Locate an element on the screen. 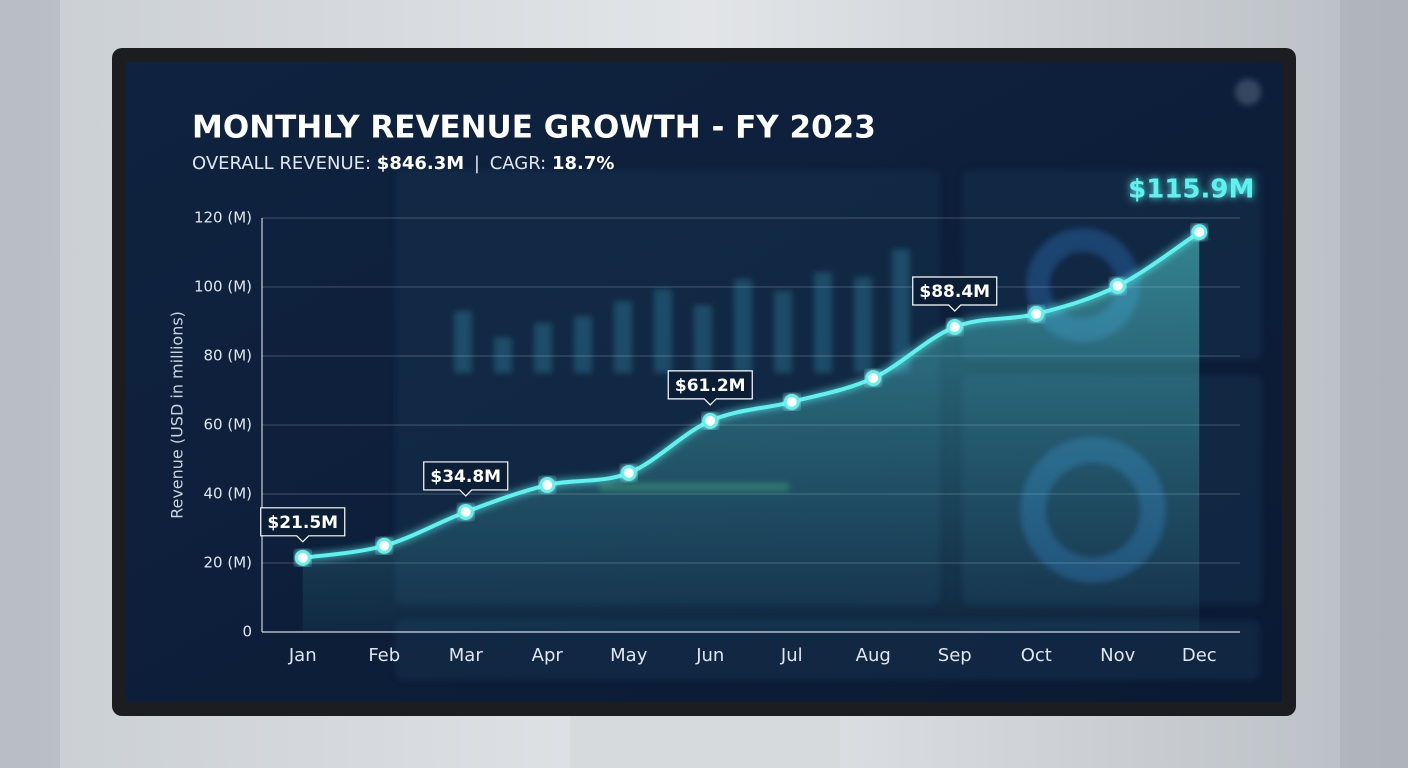 The image size is (1408, 768). subtitle-value: 18.7% is located at coordinates (583, 163).